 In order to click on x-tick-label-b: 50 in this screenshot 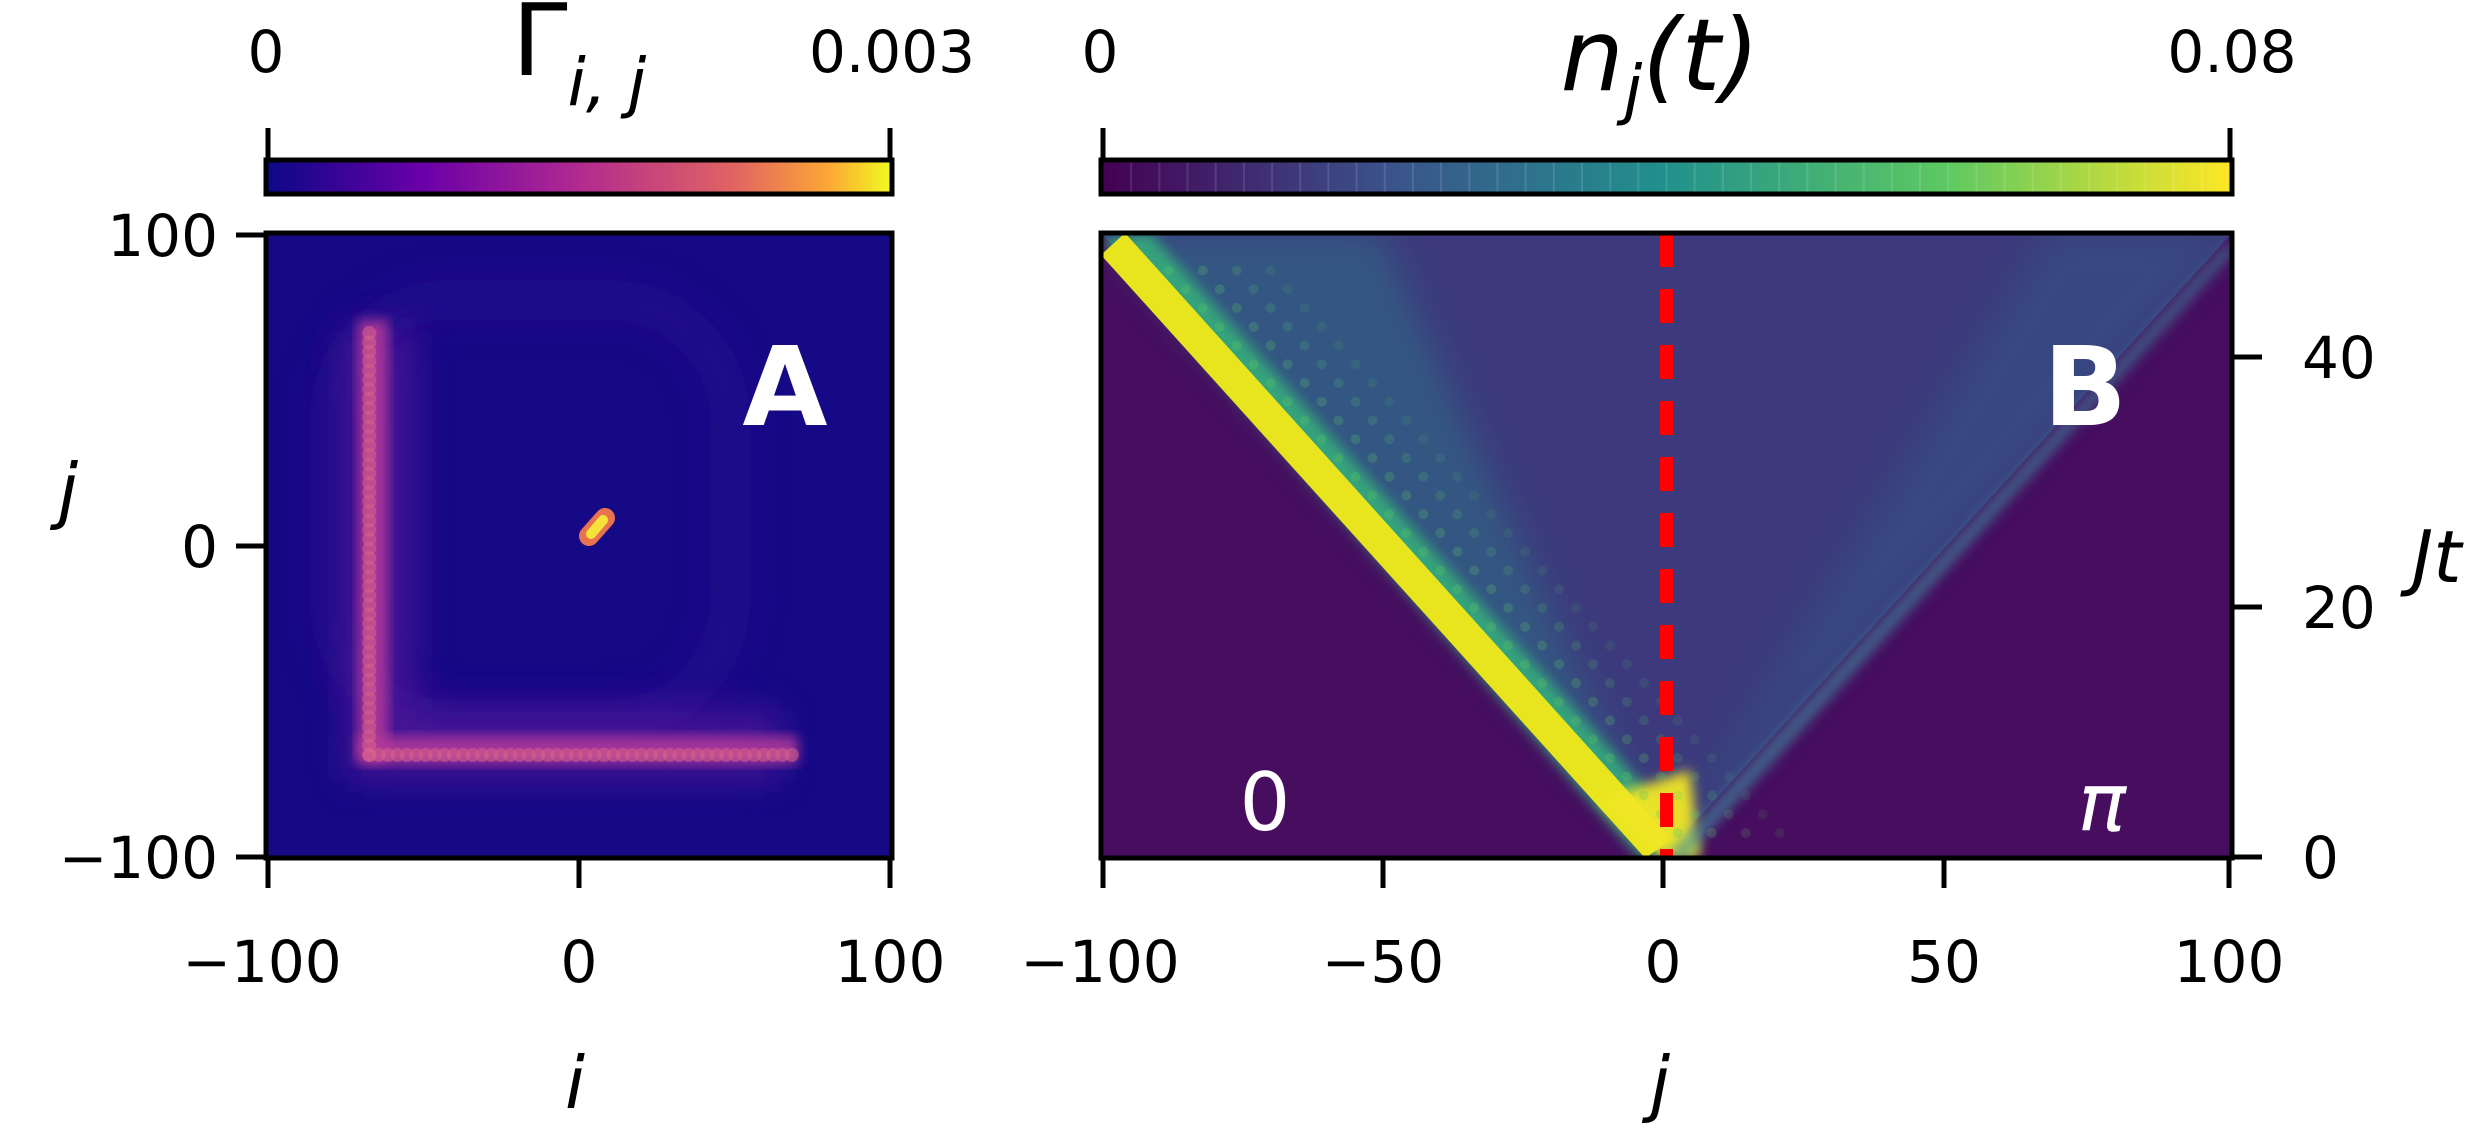, I will do `click(1944, 962)`.